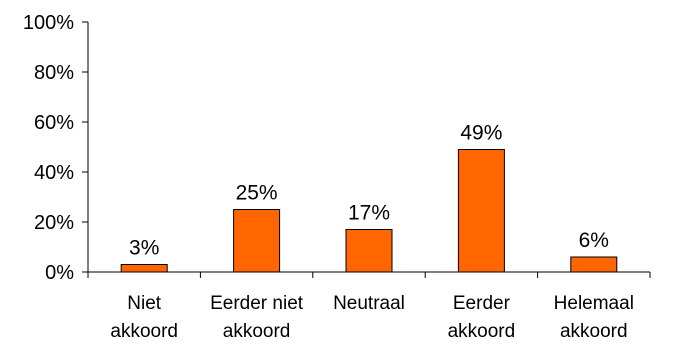 Image resolution: width=681 pixels, height=345 pixels. What do you see at coordinates (144, 317) in the screenshot?
I see `x-category-label: Niet akkoord` at bounding box center [144, 317].